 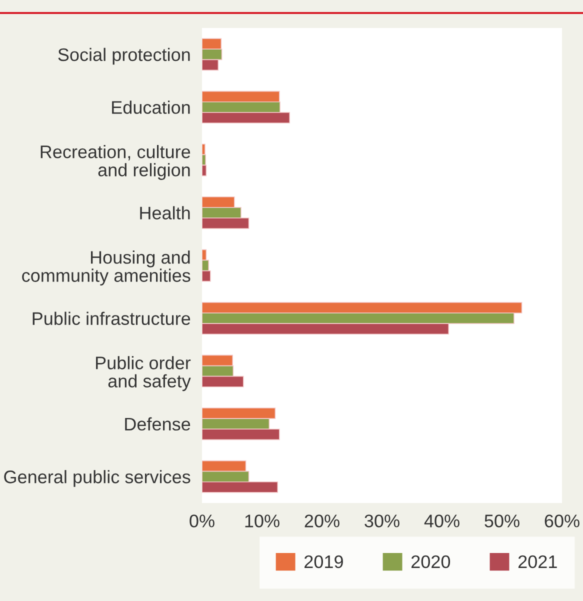 I want to click on x-tick-label: 10%, so click(x=262, y=521).